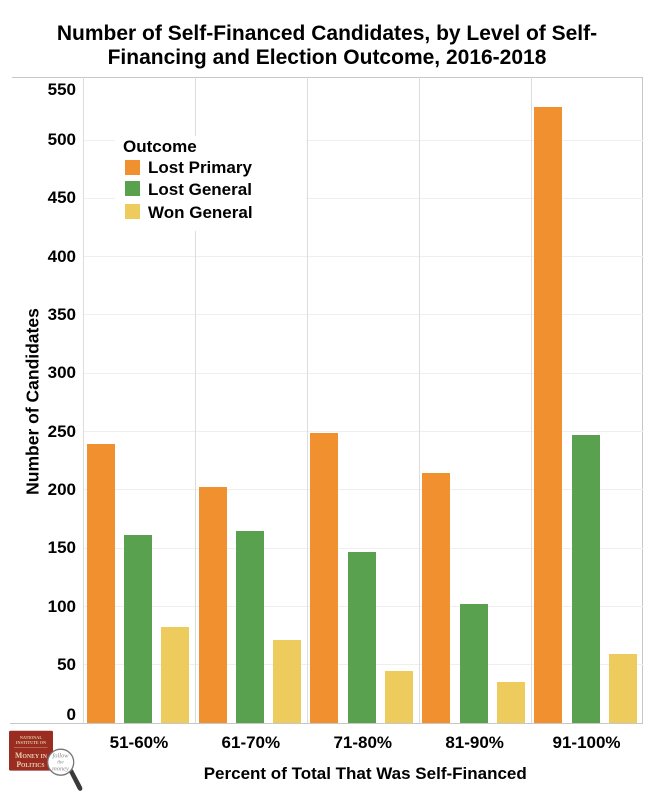 This screenshot has height=796, width=660. Describe the element at coordinates (60, 762) in the screenshot. I see `svg-text: the` at that location.